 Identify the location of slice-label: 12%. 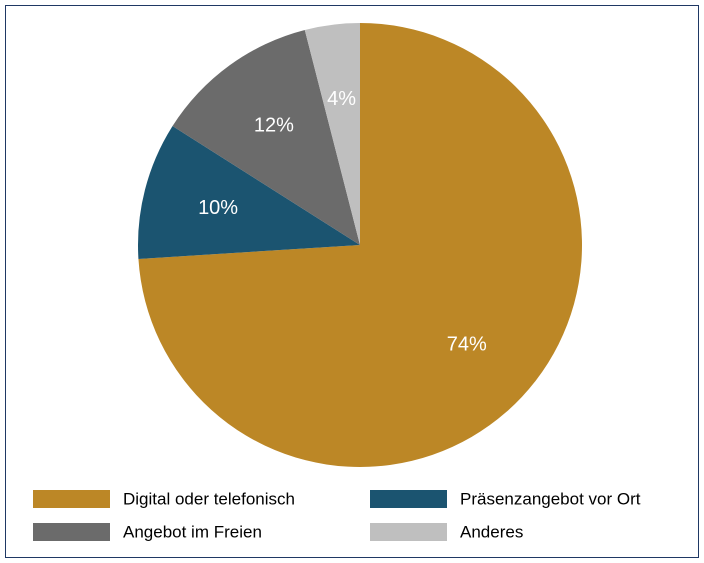
(274, 126).